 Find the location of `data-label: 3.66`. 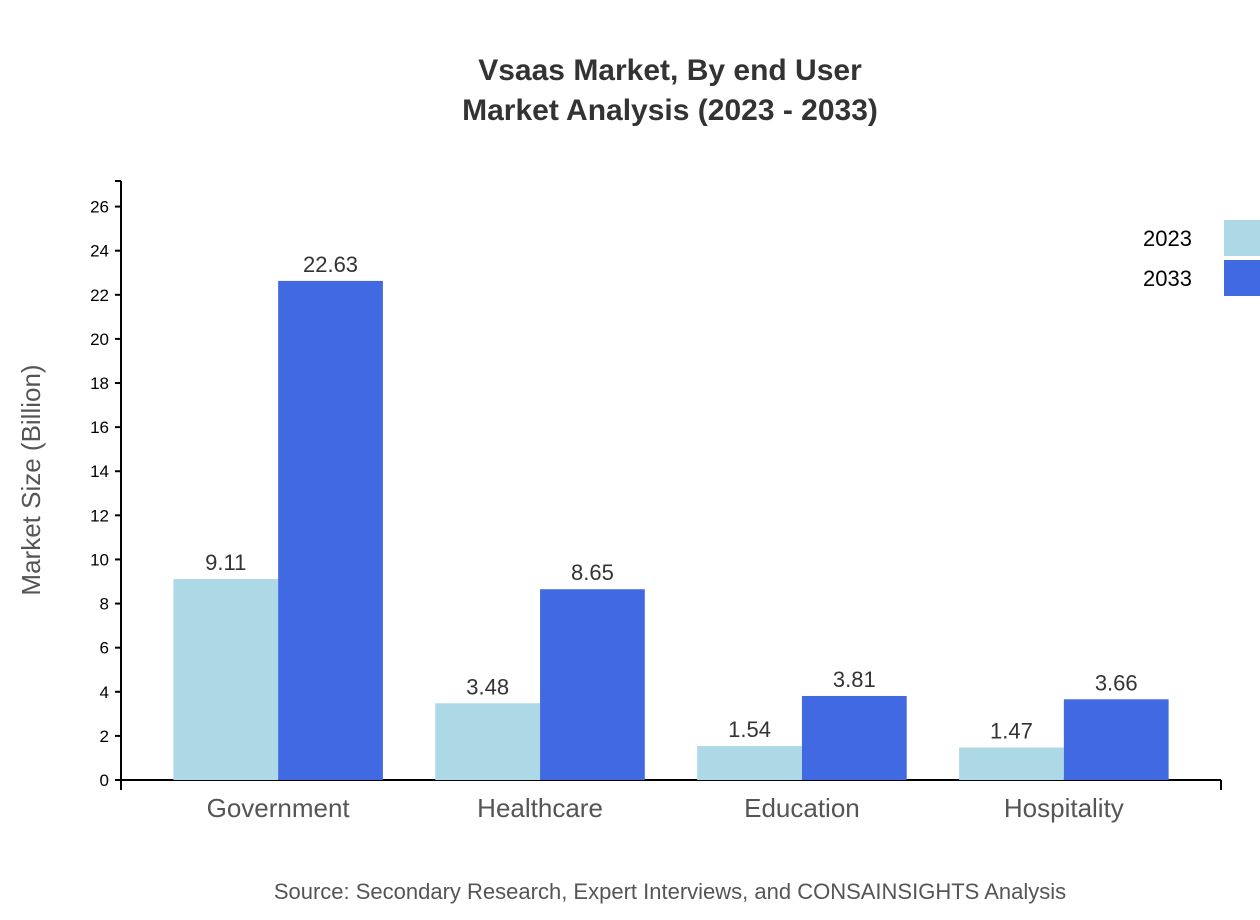

data-label: 3.66 is located at coordinates (1116, 682).